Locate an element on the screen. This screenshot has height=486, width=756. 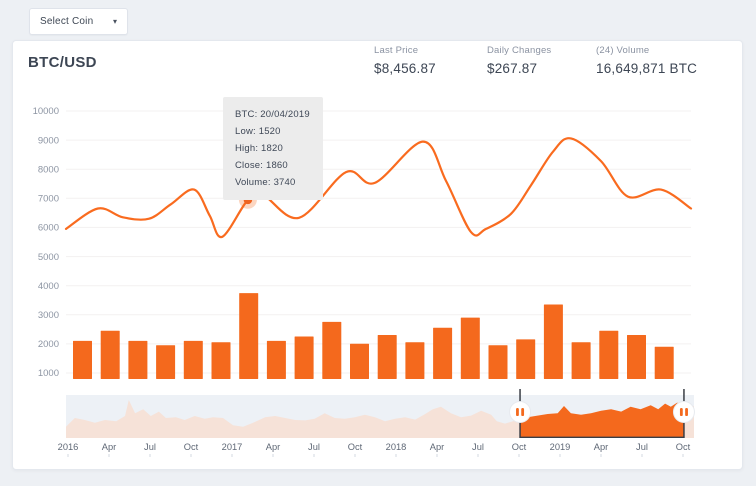
stat-label: Daily Changes is located at coordinates (519, 50).